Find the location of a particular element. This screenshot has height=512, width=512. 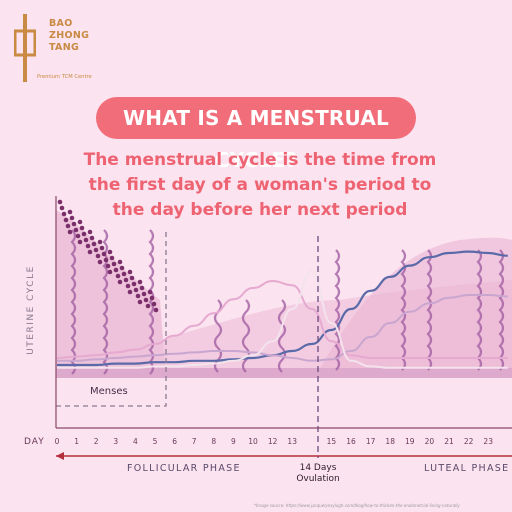

x-tick-label: 23 is located at coordinates (488, 441).